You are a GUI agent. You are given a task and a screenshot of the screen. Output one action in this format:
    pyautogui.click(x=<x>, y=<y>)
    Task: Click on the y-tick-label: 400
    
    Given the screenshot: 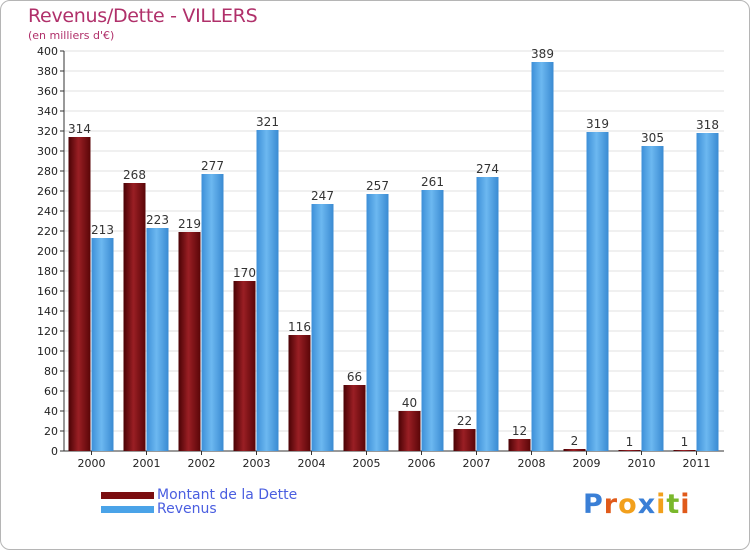 What is the action you would take?
    pyautogui.click(x=47, y=51)
    